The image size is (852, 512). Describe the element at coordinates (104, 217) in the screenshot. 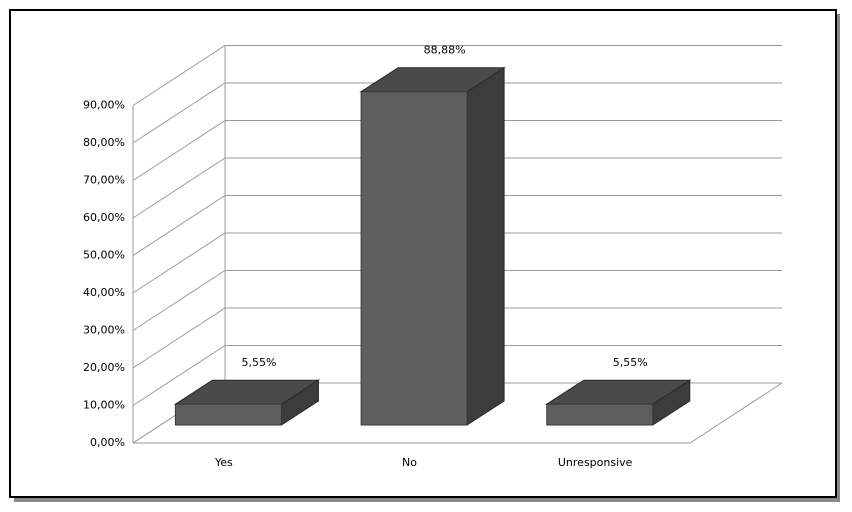

I see `y-tick-label: 60,00%` at that location.